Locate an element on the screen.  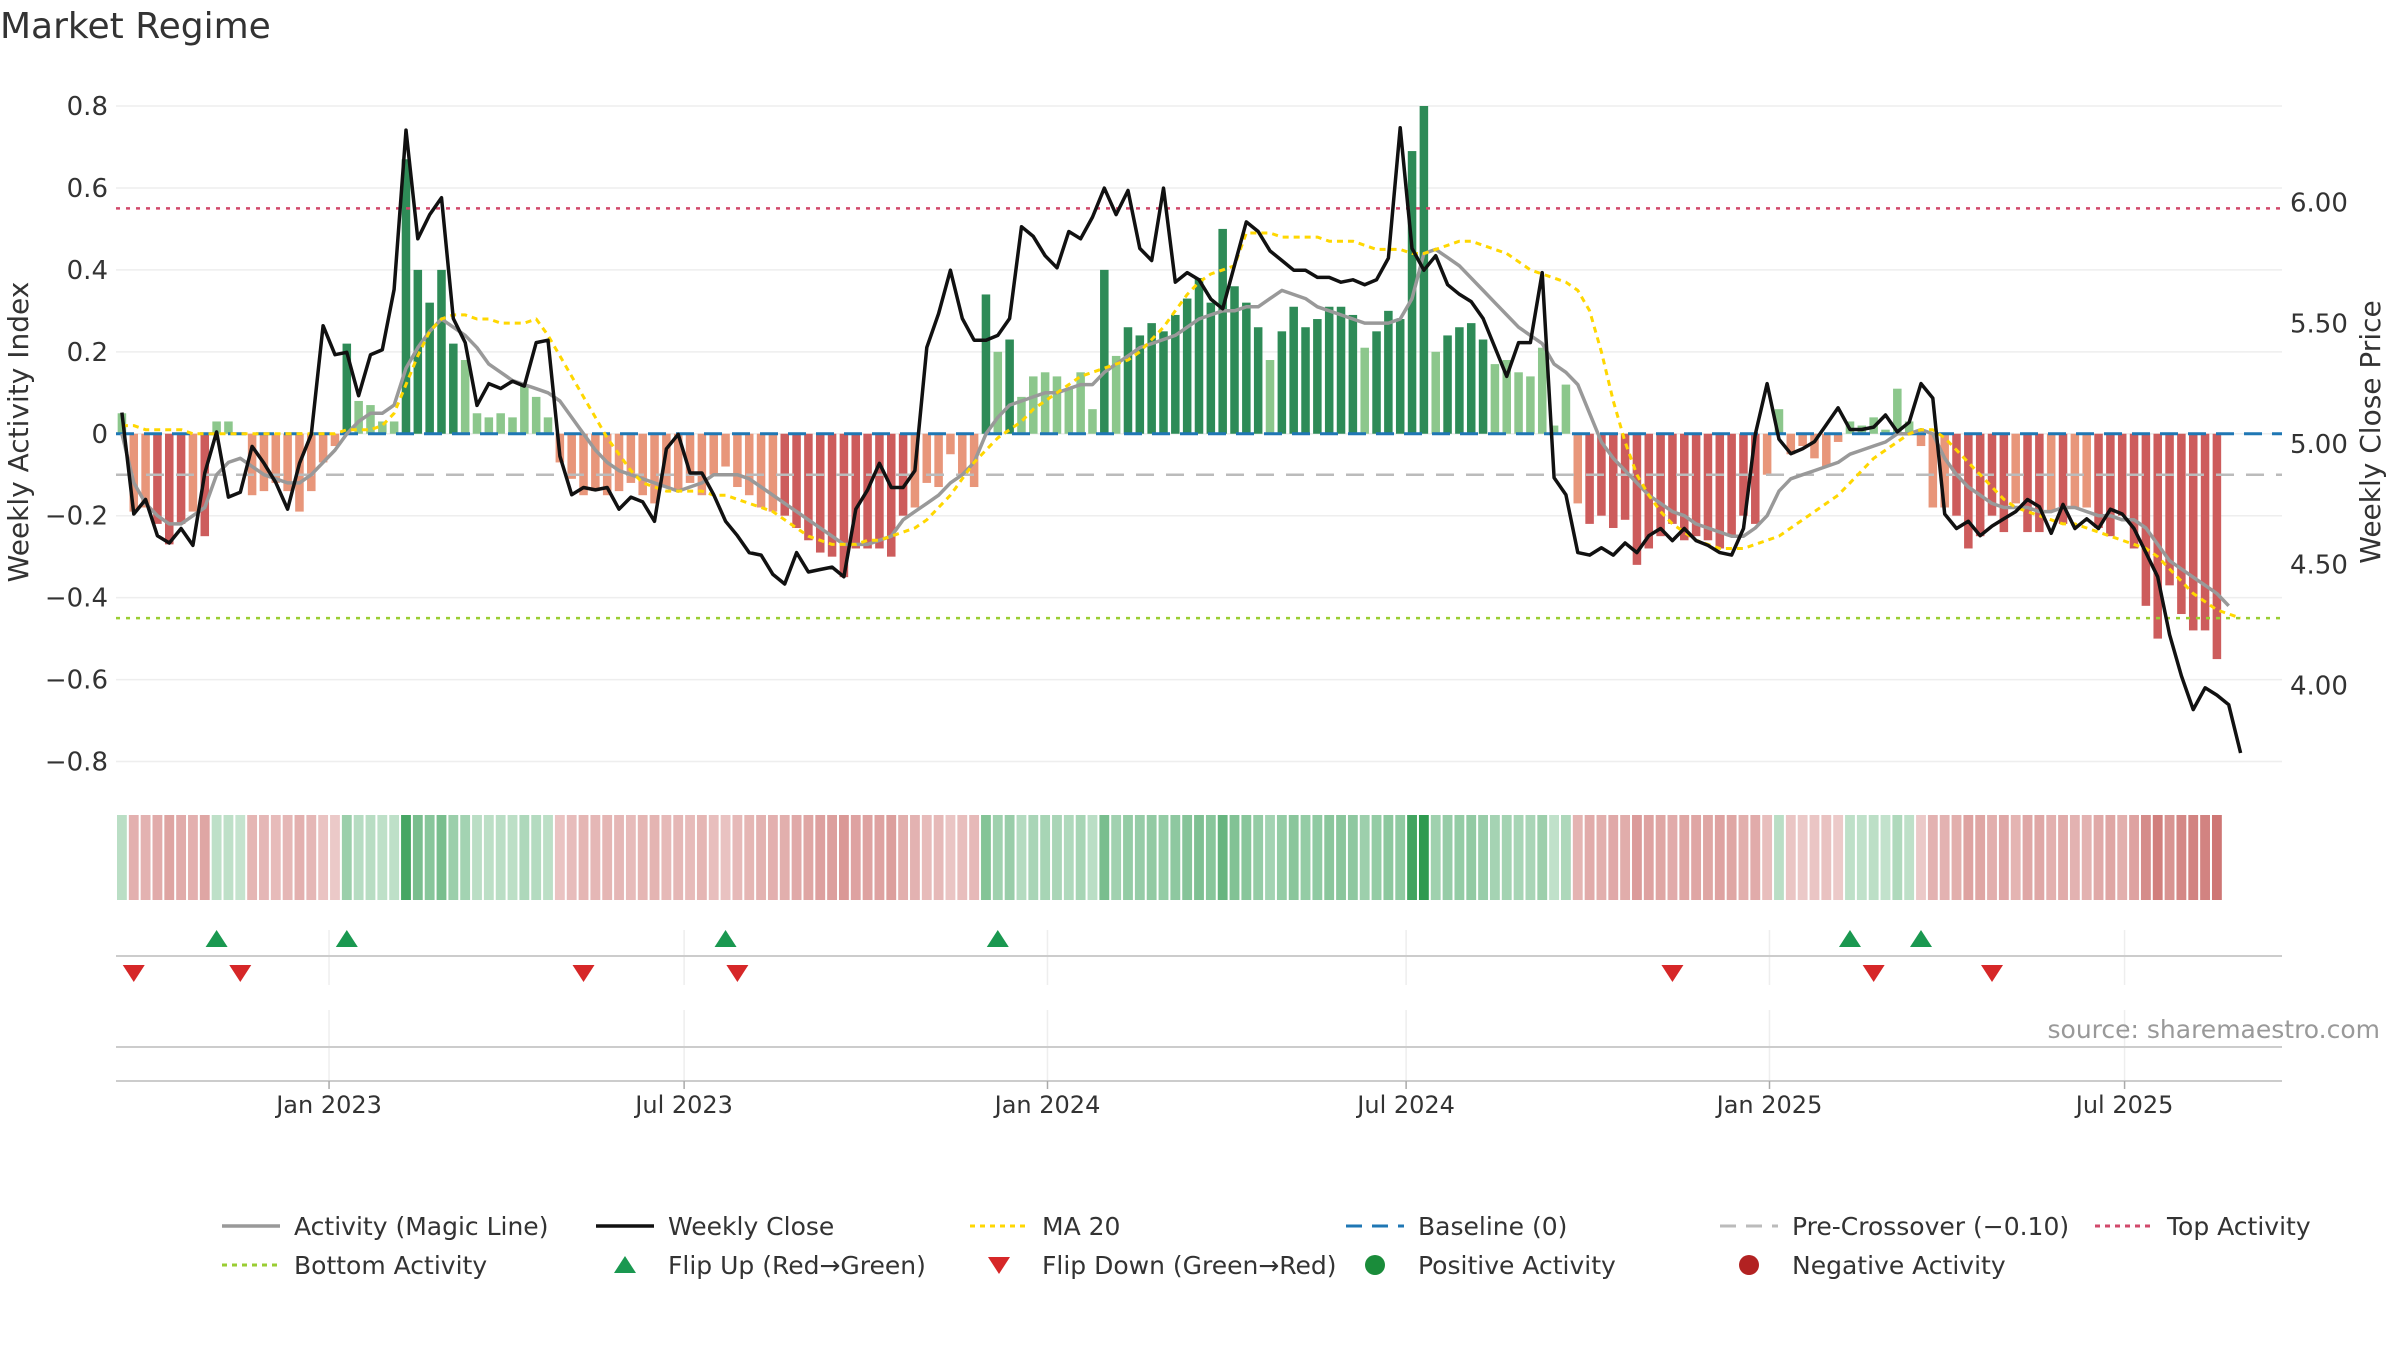
flip-down-marker is located at coordinates (583, 973).